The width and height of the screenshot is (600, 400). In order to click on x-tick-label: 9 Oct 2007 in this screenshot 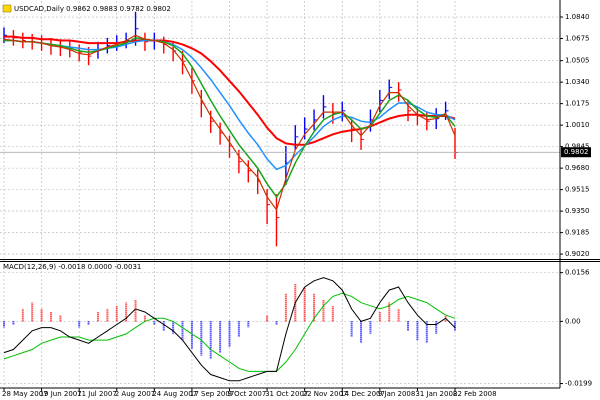, I will do `click(247, 394)`.